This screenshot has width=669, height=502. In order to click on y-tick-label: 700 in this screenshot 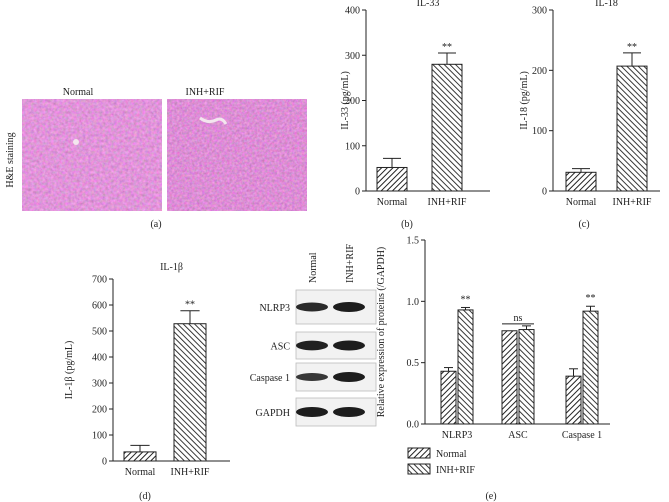, I will do `click(99, 280)`.